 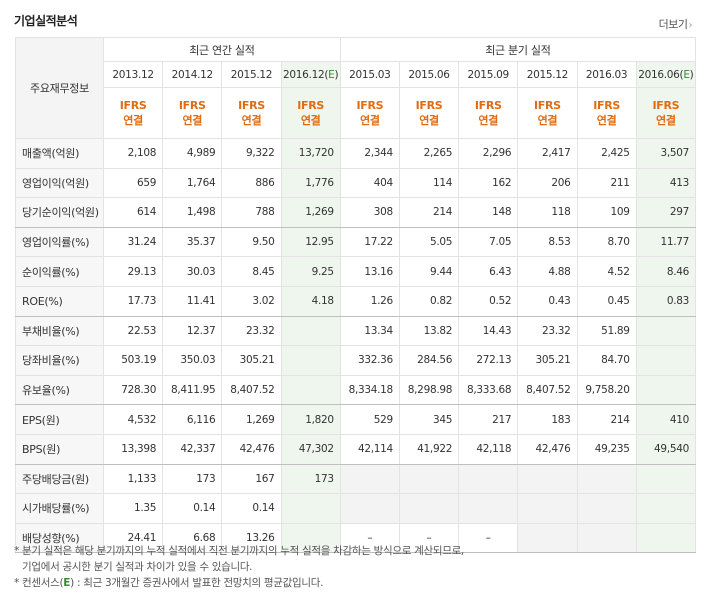 I want to click on period-header: 2015.09, so click(x=488, y=74).